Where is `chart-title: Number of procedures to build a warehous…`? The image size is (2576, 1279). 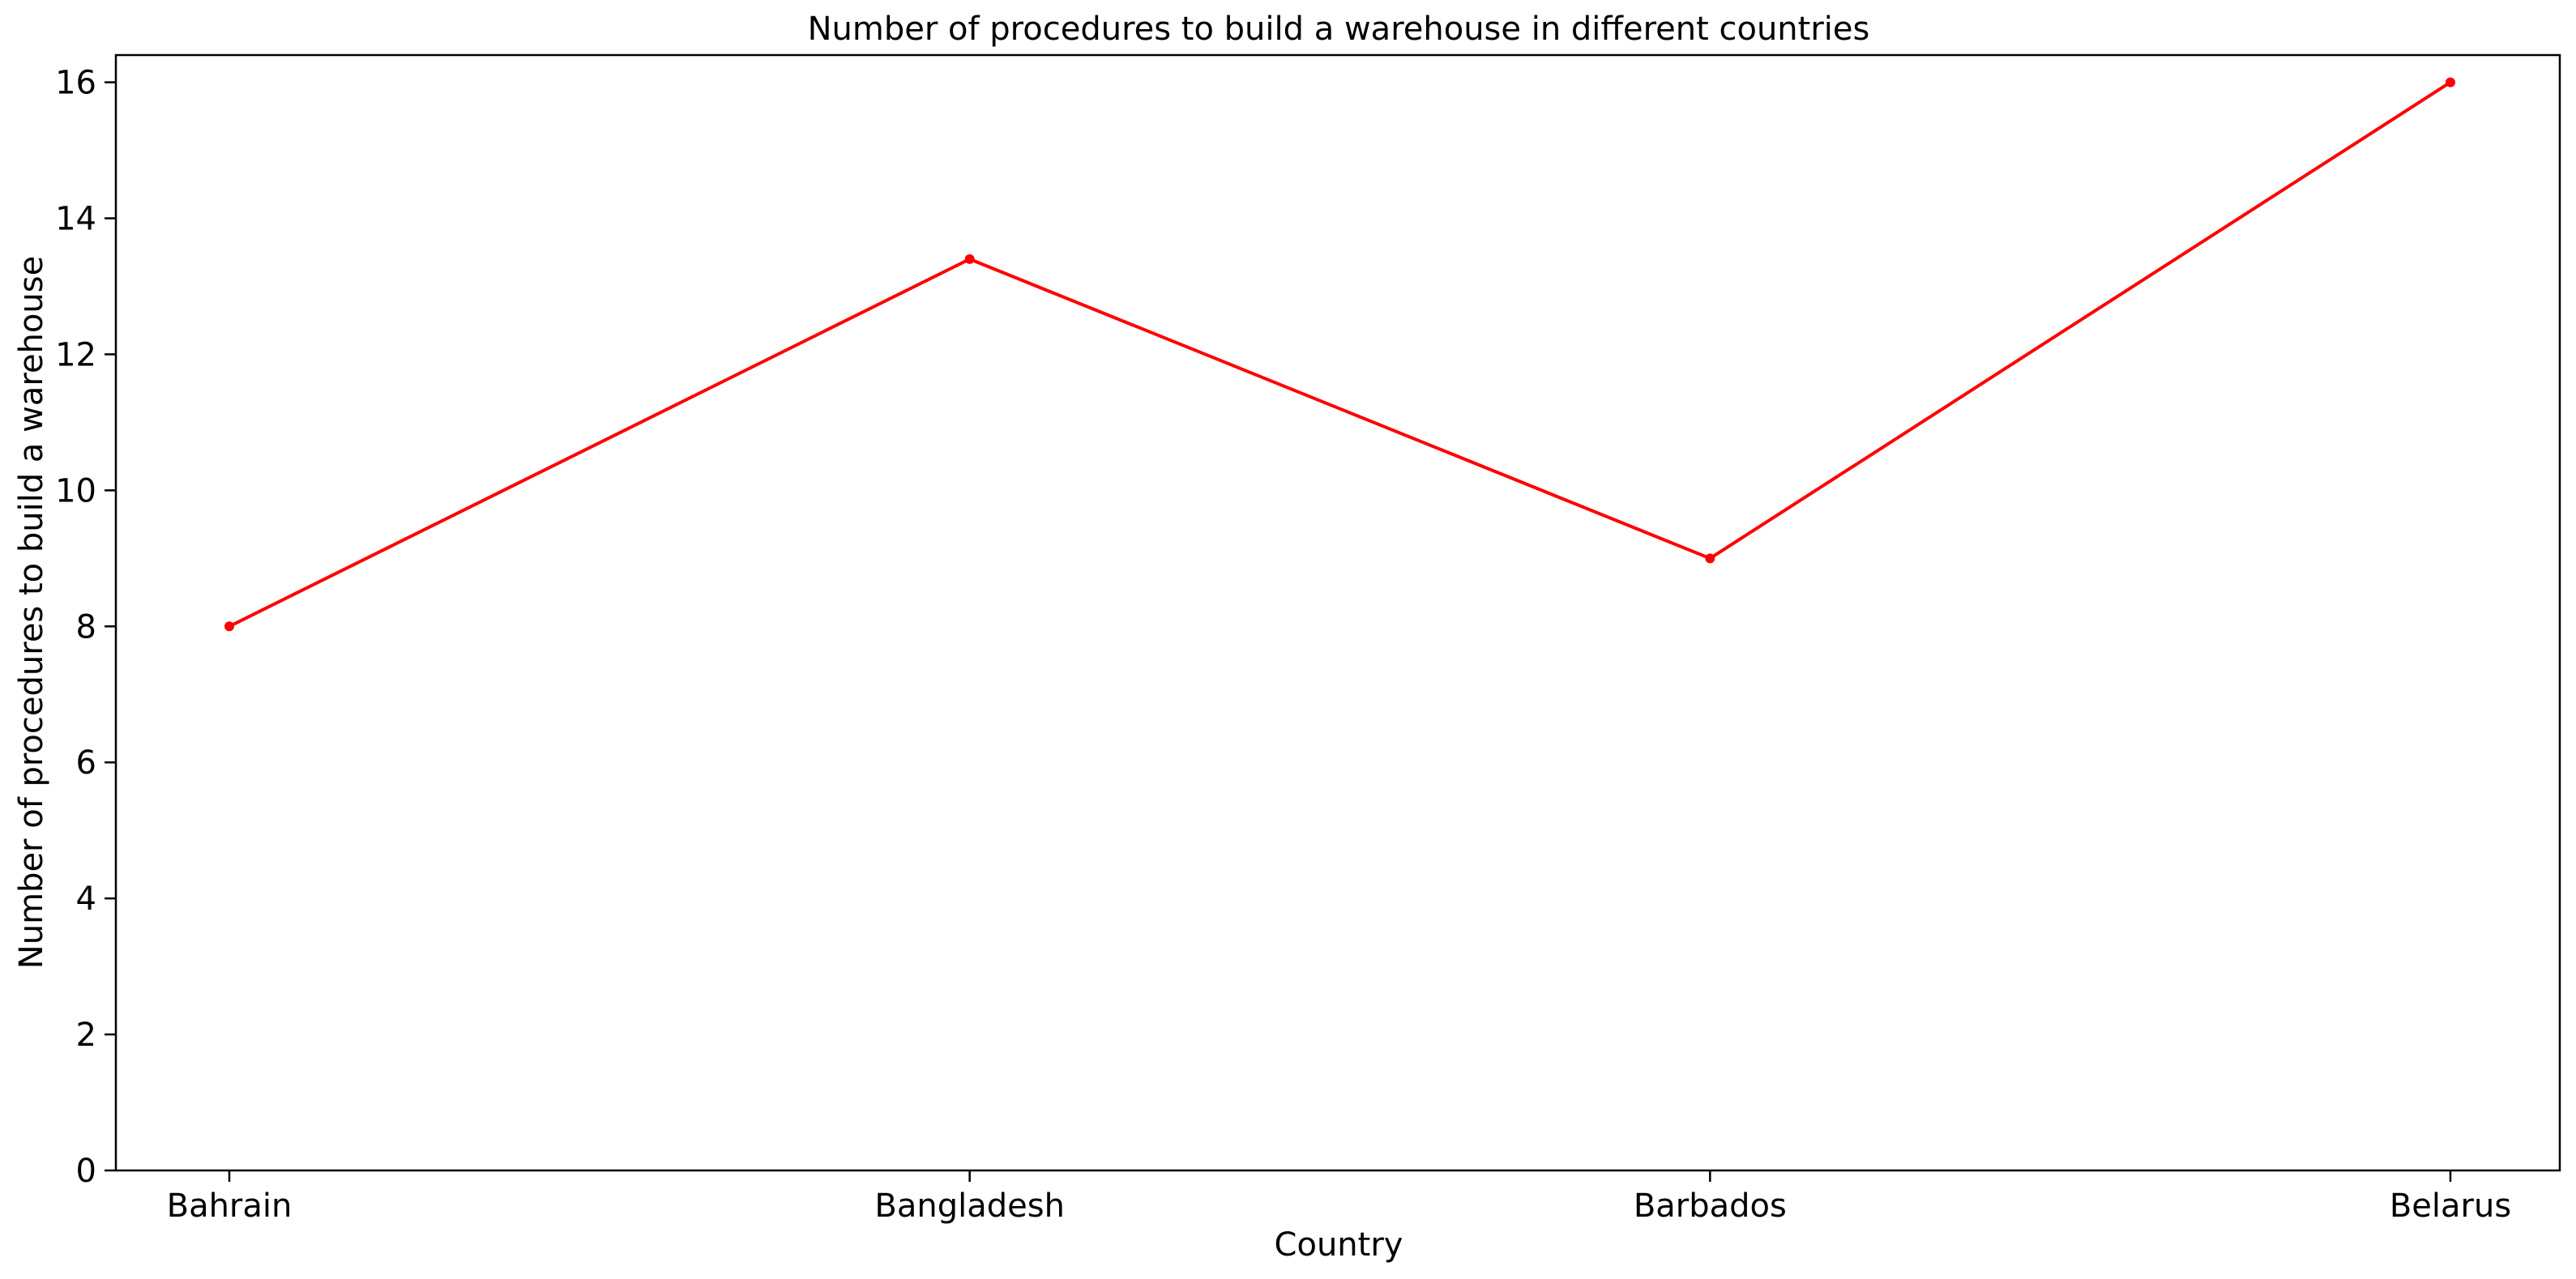
chart-title: Number of procedures to build a warehous… is located at coordinates (1339, 29).